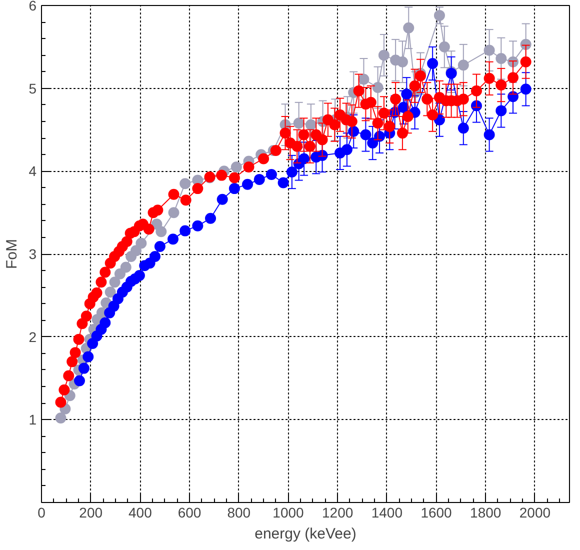 This screenshot has width=580, height=550. Describe the element at coordinates (32, 7) in the screenshot. I see `y-tick-label: 6` at that location.